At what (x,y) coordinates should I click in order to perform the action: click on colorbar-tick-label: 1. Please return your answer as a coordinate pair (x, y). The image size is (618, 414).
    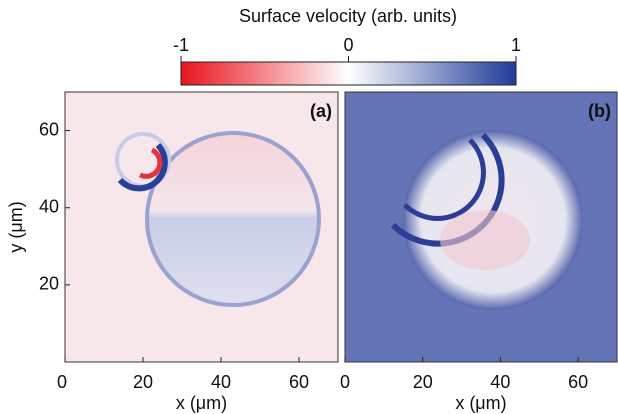
    Looking at the image, I should click on (516, 45).